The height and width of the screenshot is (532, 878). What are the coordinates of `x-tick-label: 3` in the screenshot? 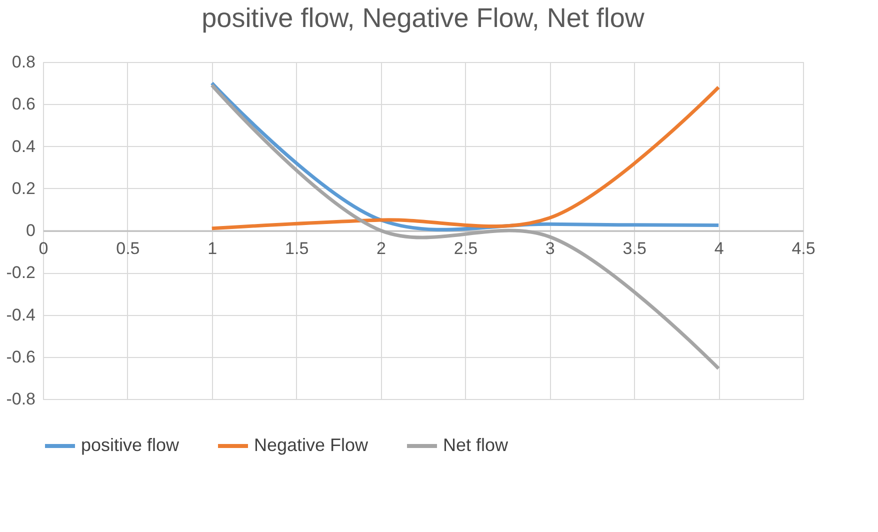 It's located at (550, 248).